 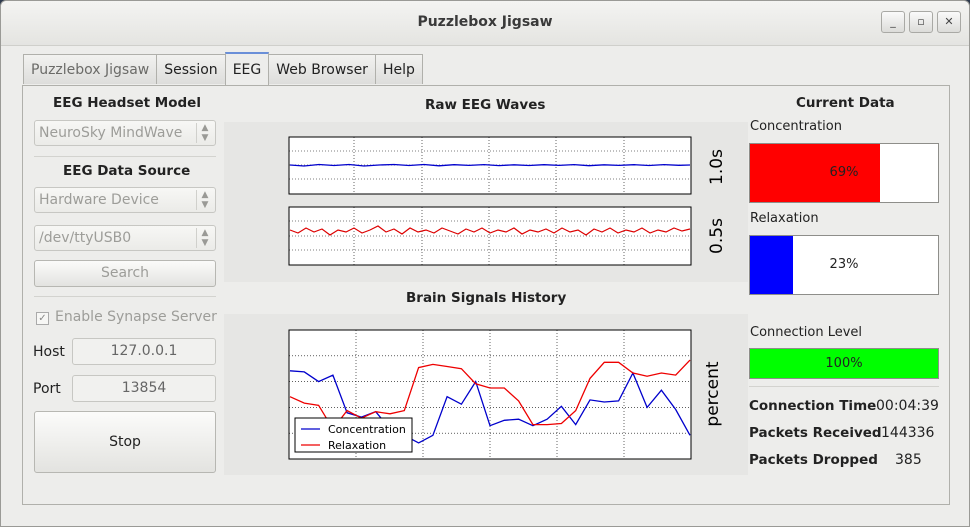 I want to click on host-label: Host, so click(x=49, y=352).